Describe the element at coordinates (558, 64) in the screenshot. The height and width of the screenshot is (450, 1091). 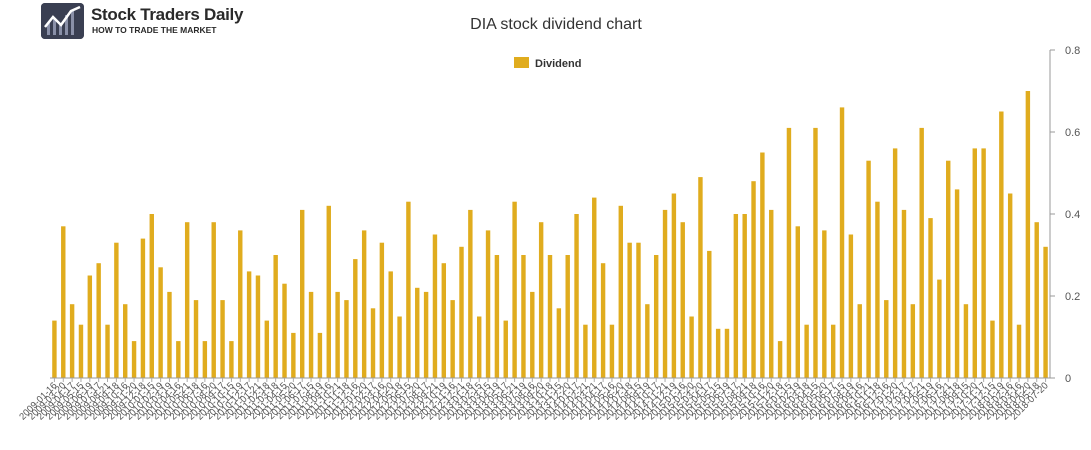
I see `legend-label-dividend: Dividend` at that location.